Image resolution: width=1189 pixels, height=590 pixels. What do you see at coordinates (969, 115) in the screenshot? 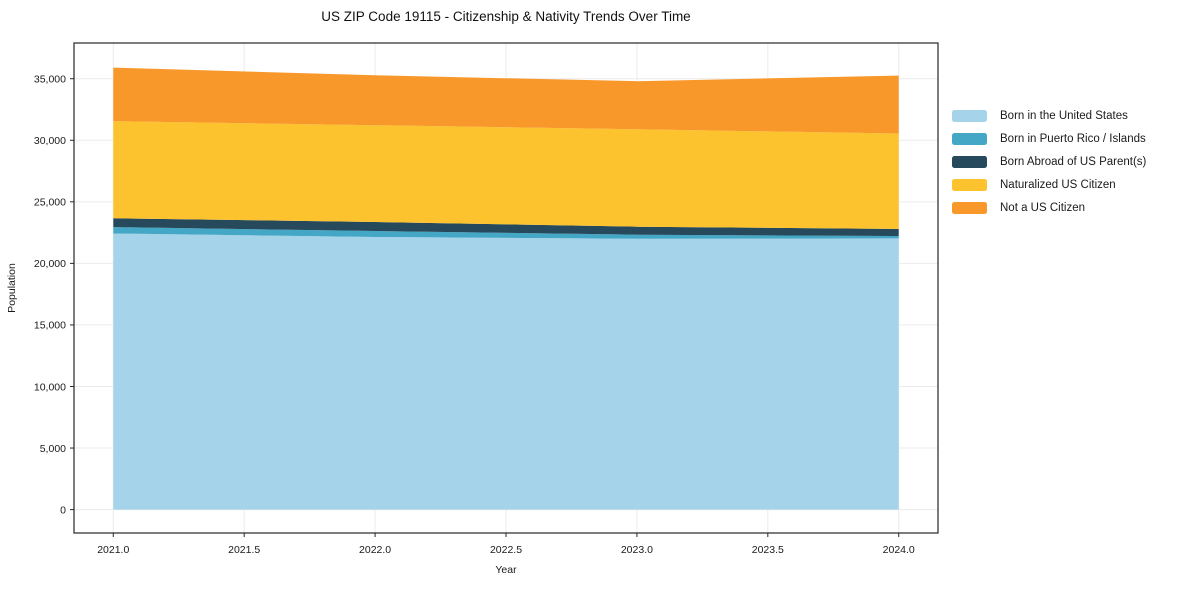
I see `legend-swatch-born-us` at bounding box center [969, 115].